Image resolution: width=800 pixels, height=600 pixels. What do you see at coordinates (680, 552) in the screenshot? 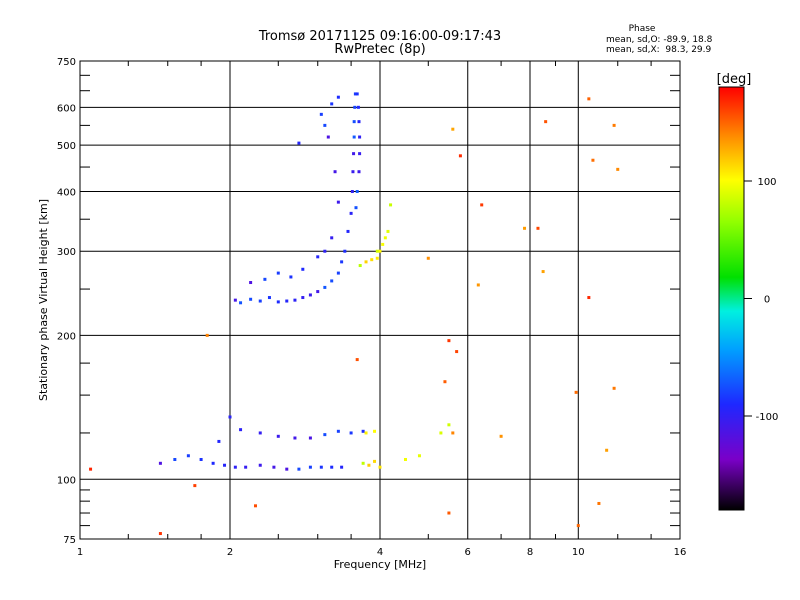
I see `x-tick-label: 16` at bounding box center [680, 552].